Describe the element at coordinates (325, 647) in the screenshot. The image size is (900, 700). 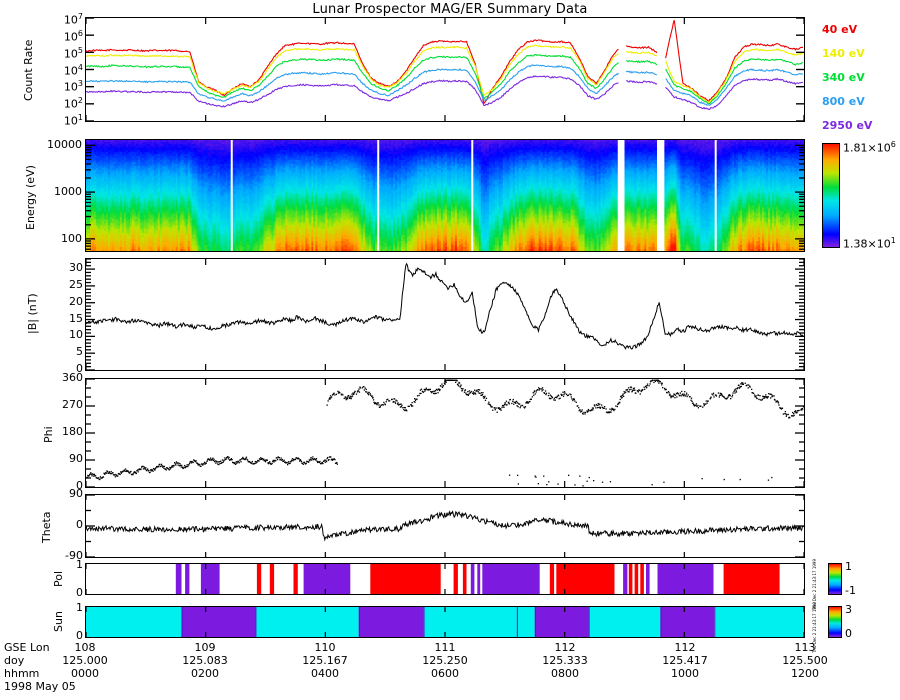
I see `footer-gse-lon-2: 110` at that location.